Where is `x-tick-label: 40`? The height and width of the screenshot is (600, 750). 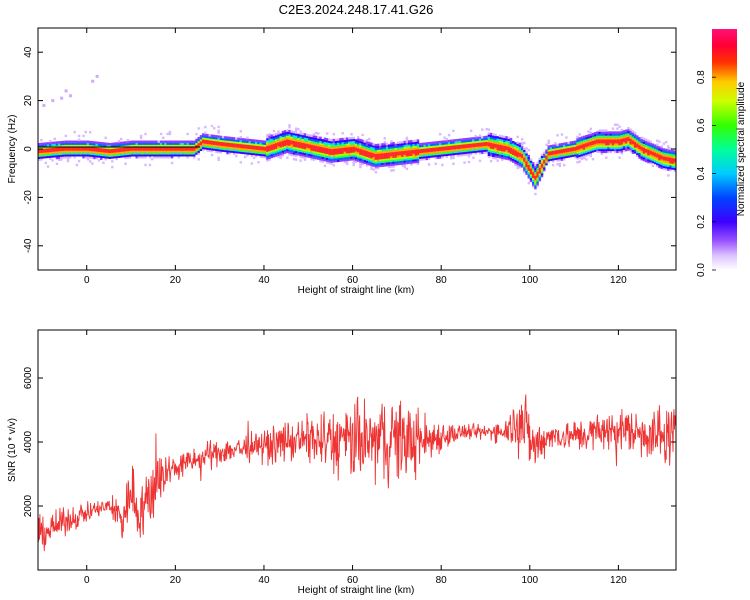
x-tick-label: 40 is located at coordinates (264, 580).